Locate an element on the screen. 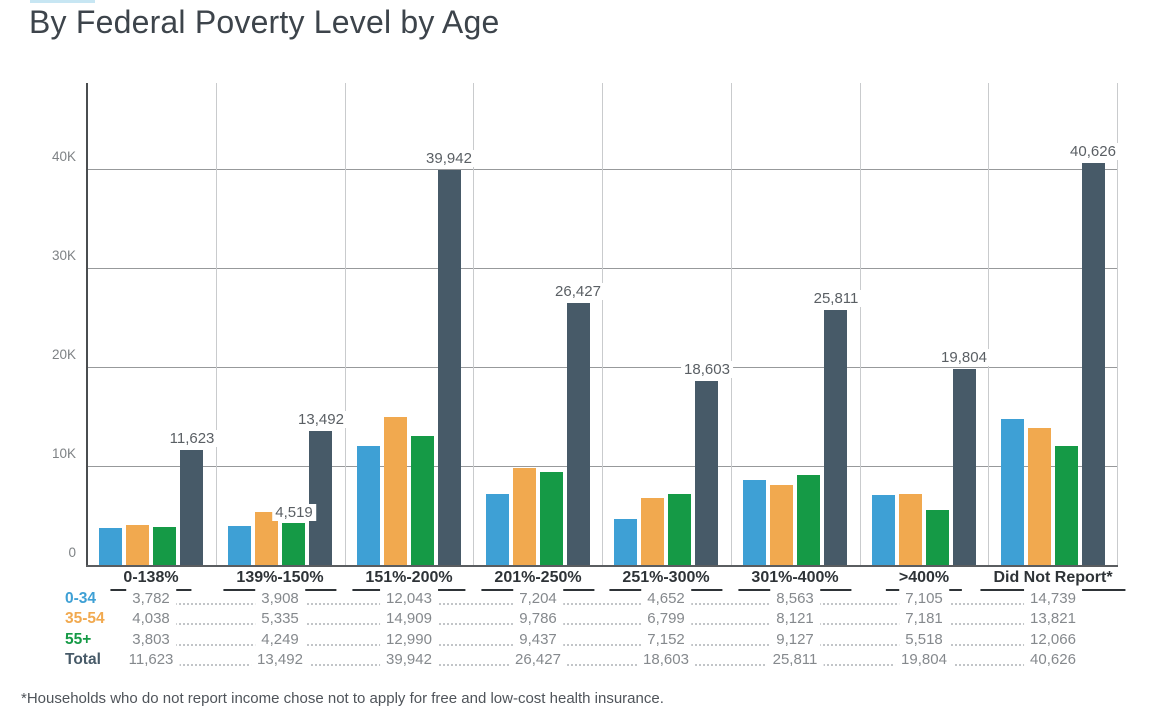 The width and height of the screenshot is (1152, 721). category-label-text: 251%-300% is located at coordinates (666, 580).